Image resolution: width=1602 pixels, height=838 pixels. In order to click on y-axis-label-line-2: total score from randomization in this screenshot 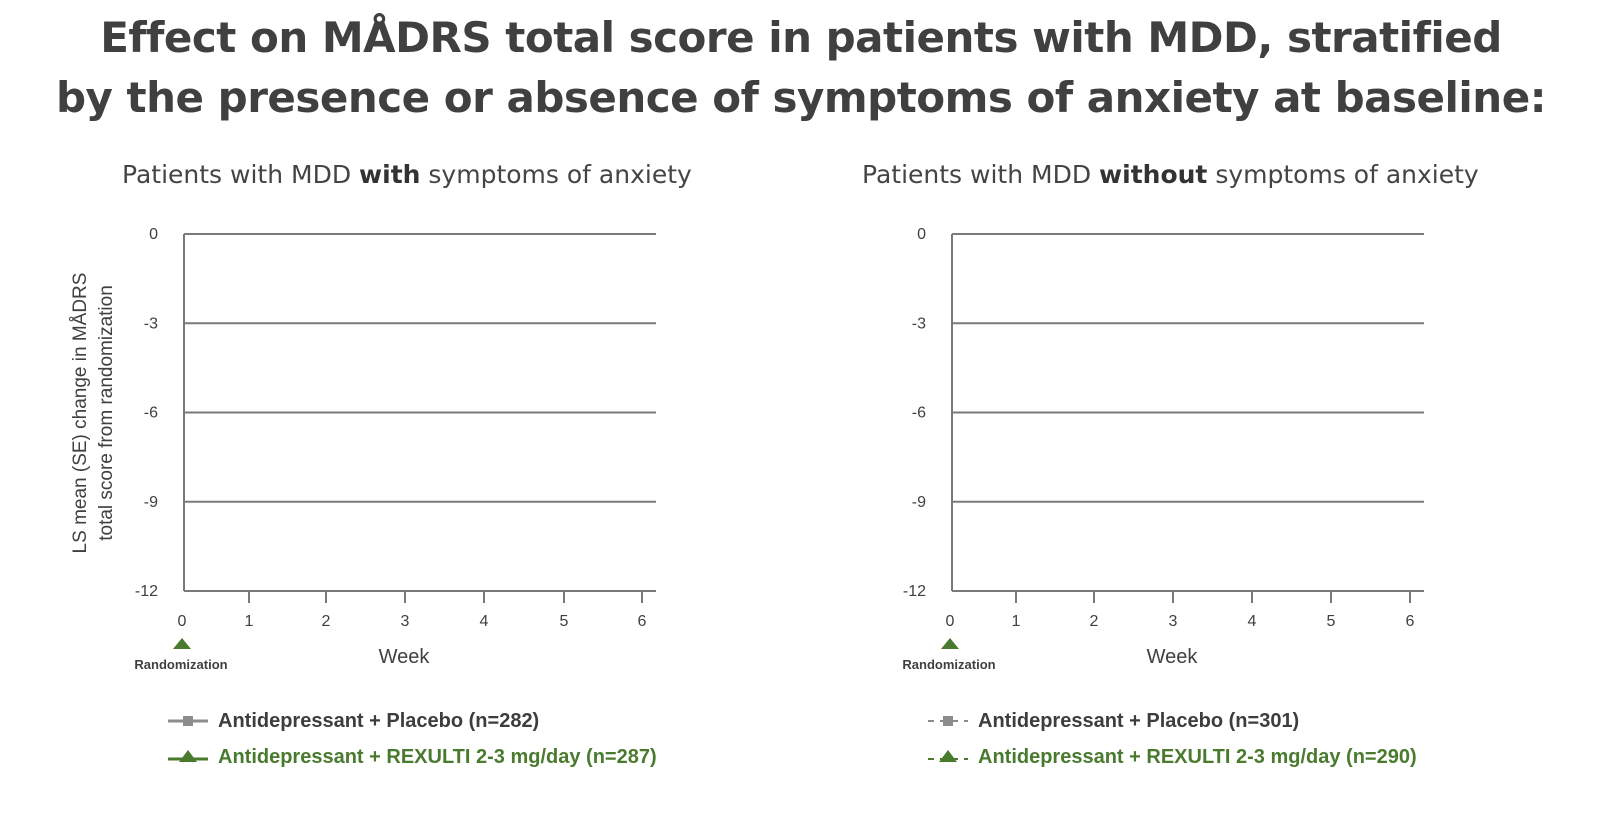, I will do `click(106, 413)`.